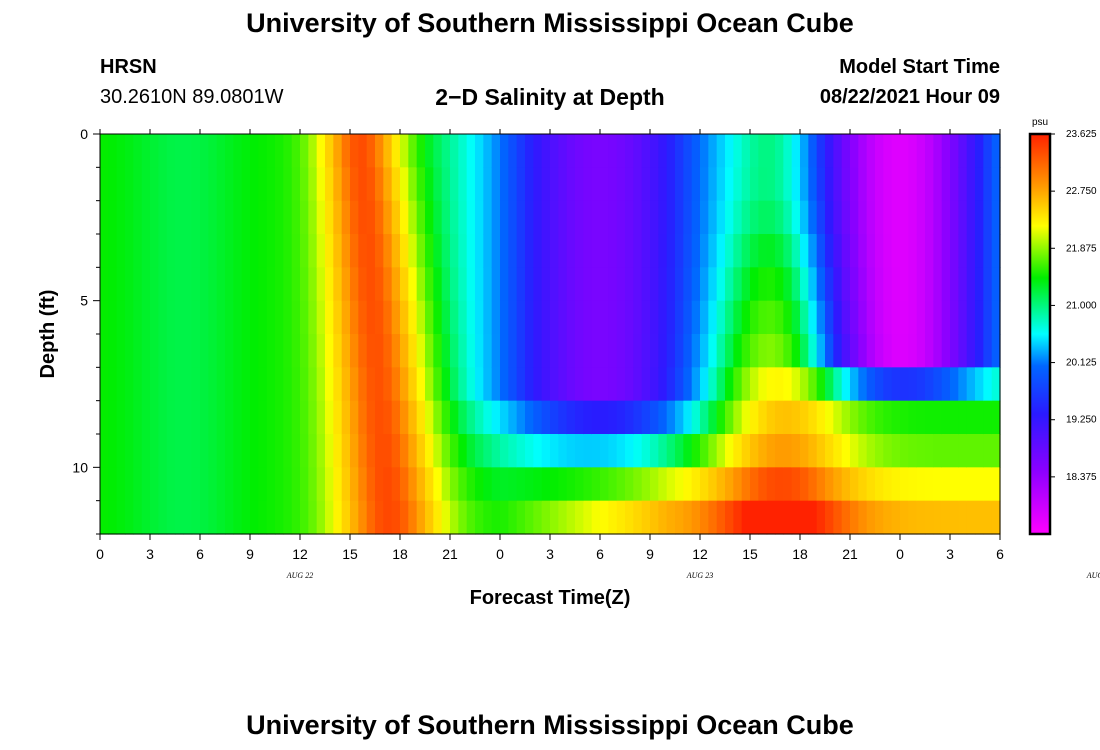 The image size is (1100, 750). What do you see at coordinates (550, 97) in the screenshot?
I see `chart-title: 2−D Salinity at Depth` at bounding box center [550, 97].